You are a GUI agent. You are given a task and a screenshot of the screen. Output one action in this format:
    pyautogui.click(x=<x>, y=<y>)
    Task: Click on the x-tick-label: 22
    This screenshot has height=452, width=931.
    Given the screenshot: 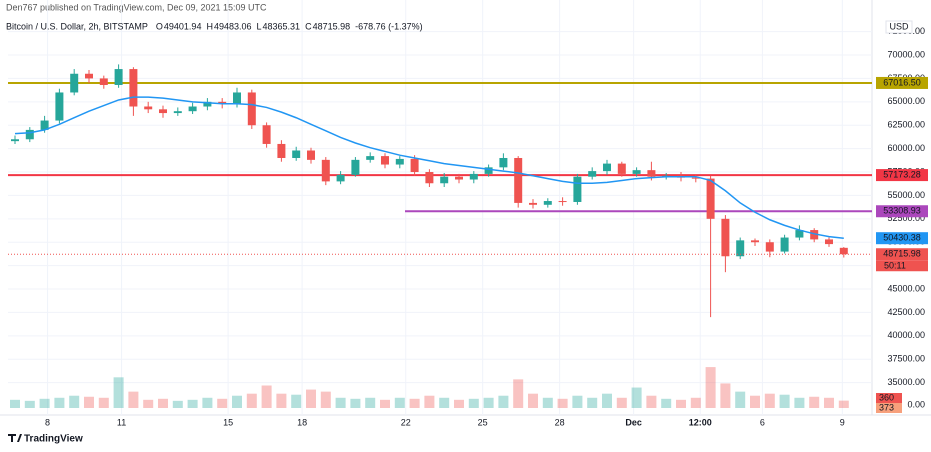 What is the action you would take?
    pyautogui.click(x=406, y=422)
    